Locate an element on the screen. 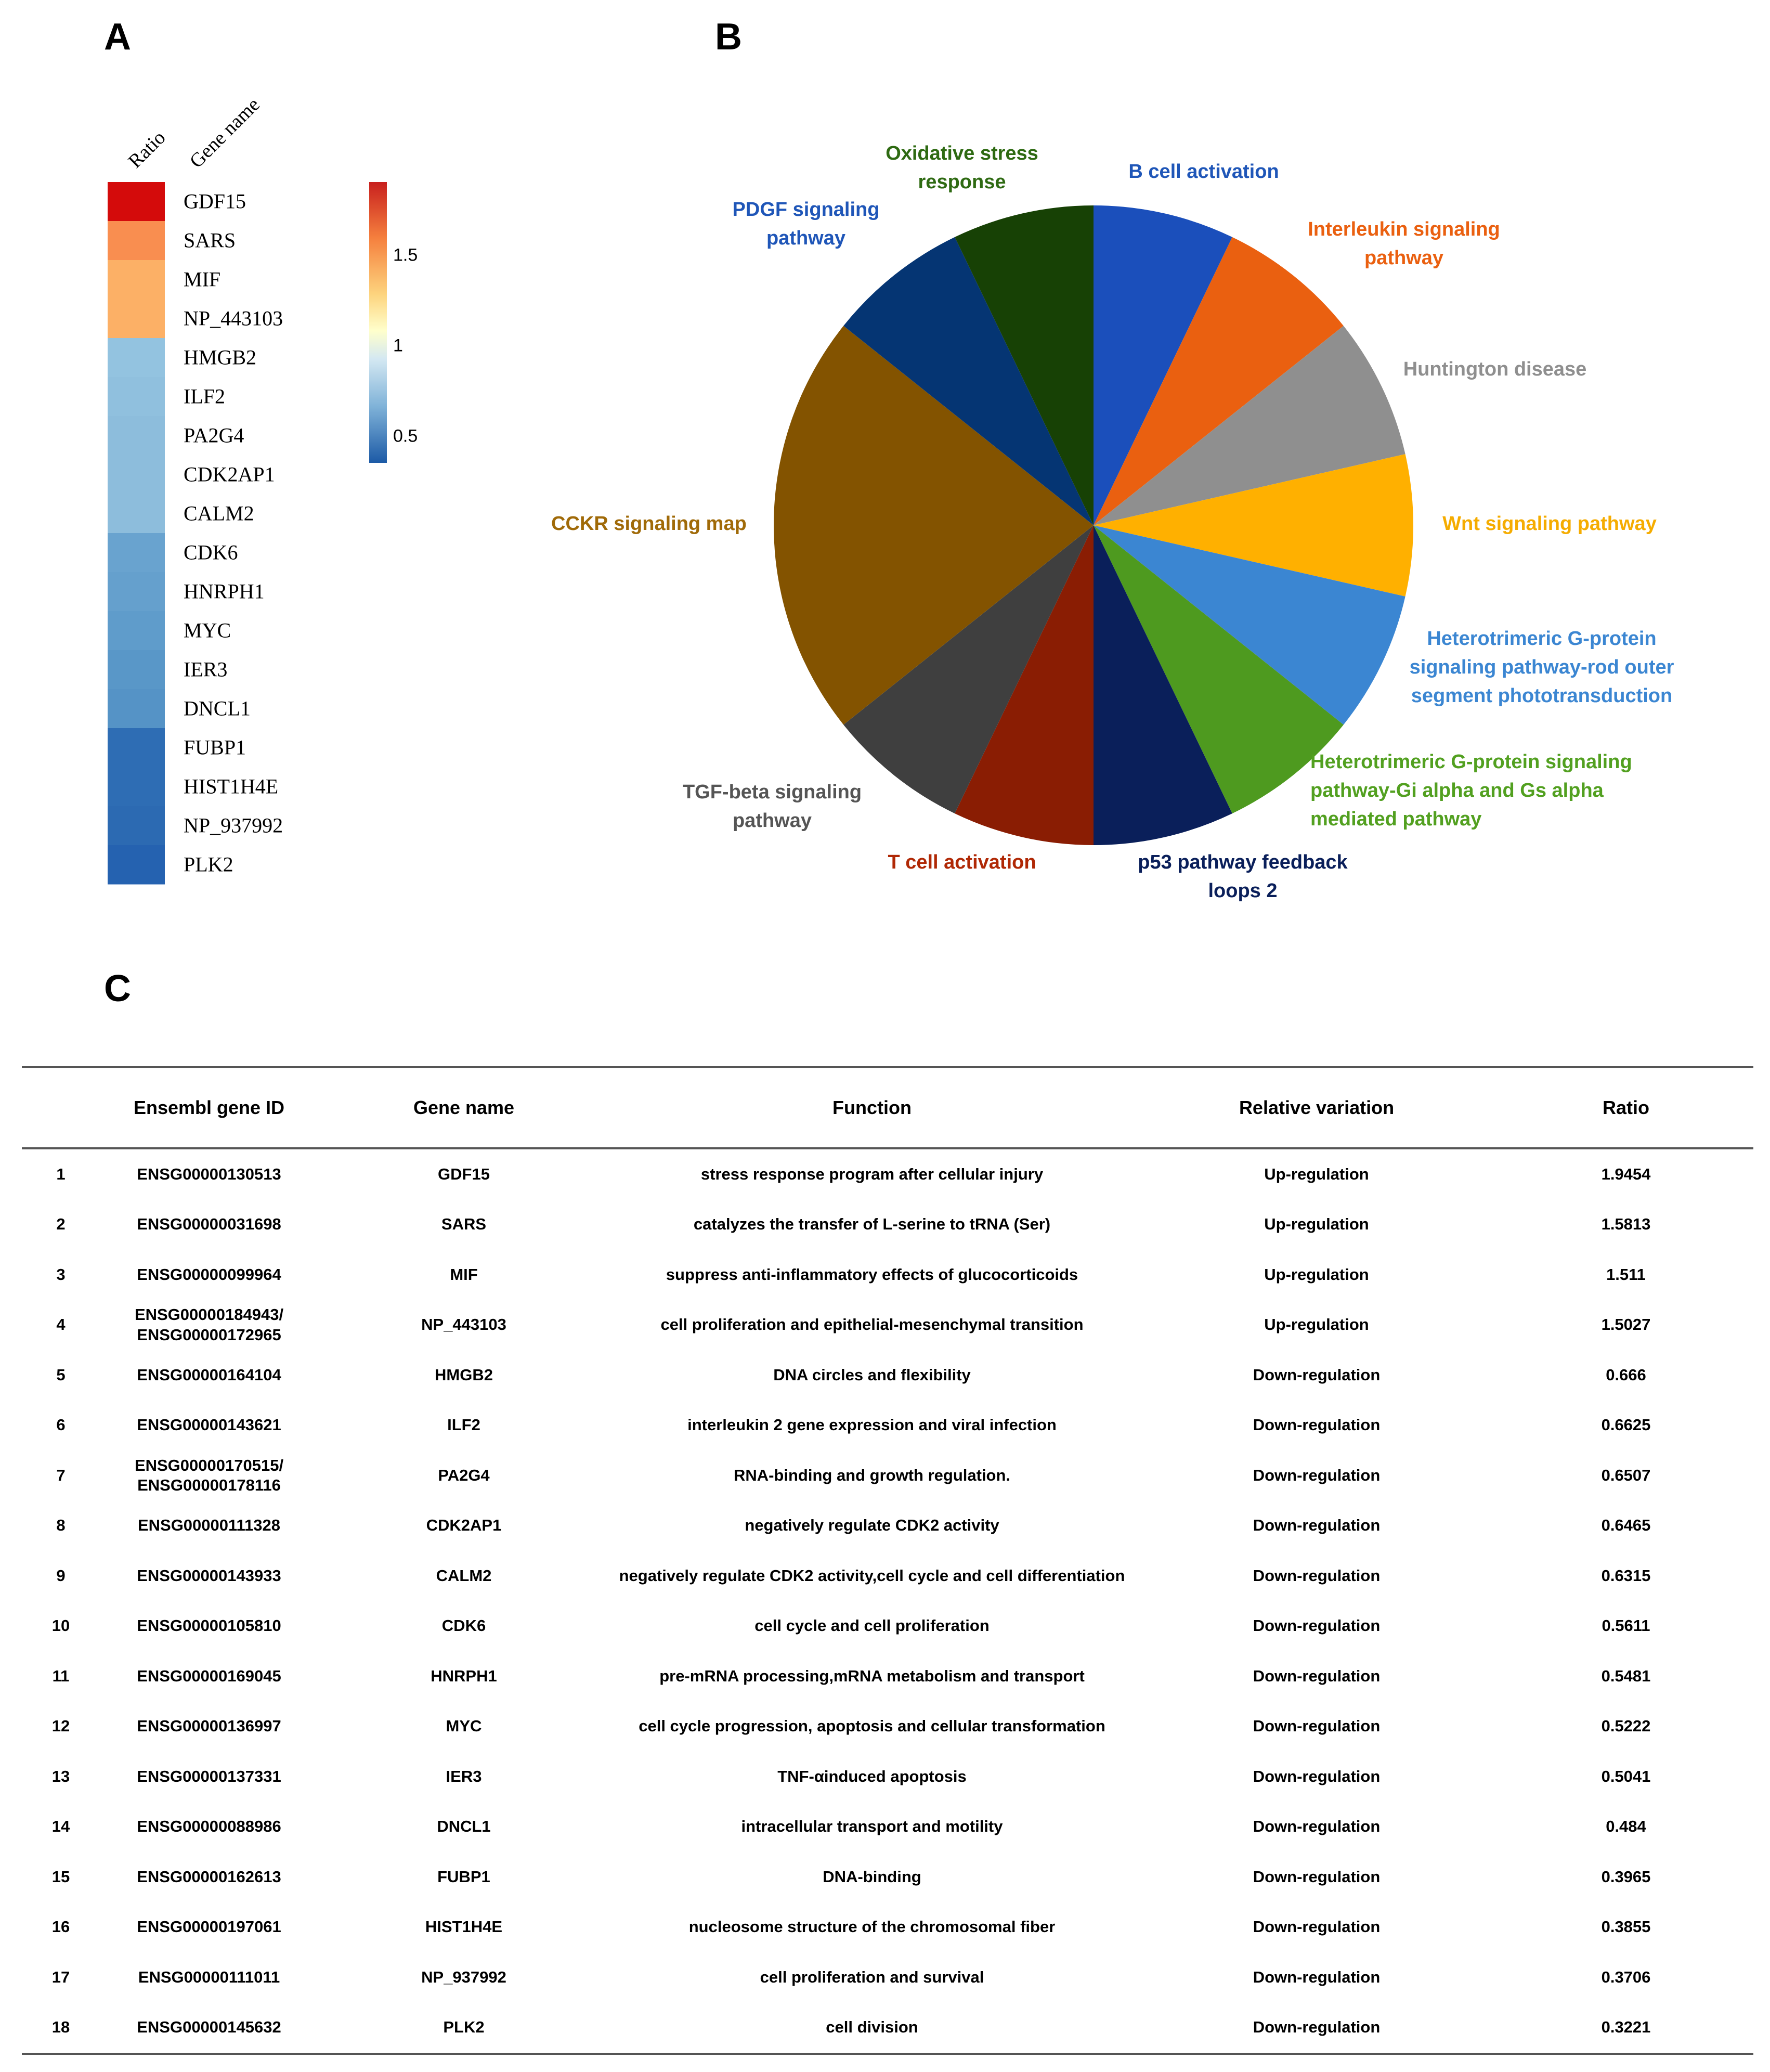  cell-index: 4 is located at coordinates (61, 1324).